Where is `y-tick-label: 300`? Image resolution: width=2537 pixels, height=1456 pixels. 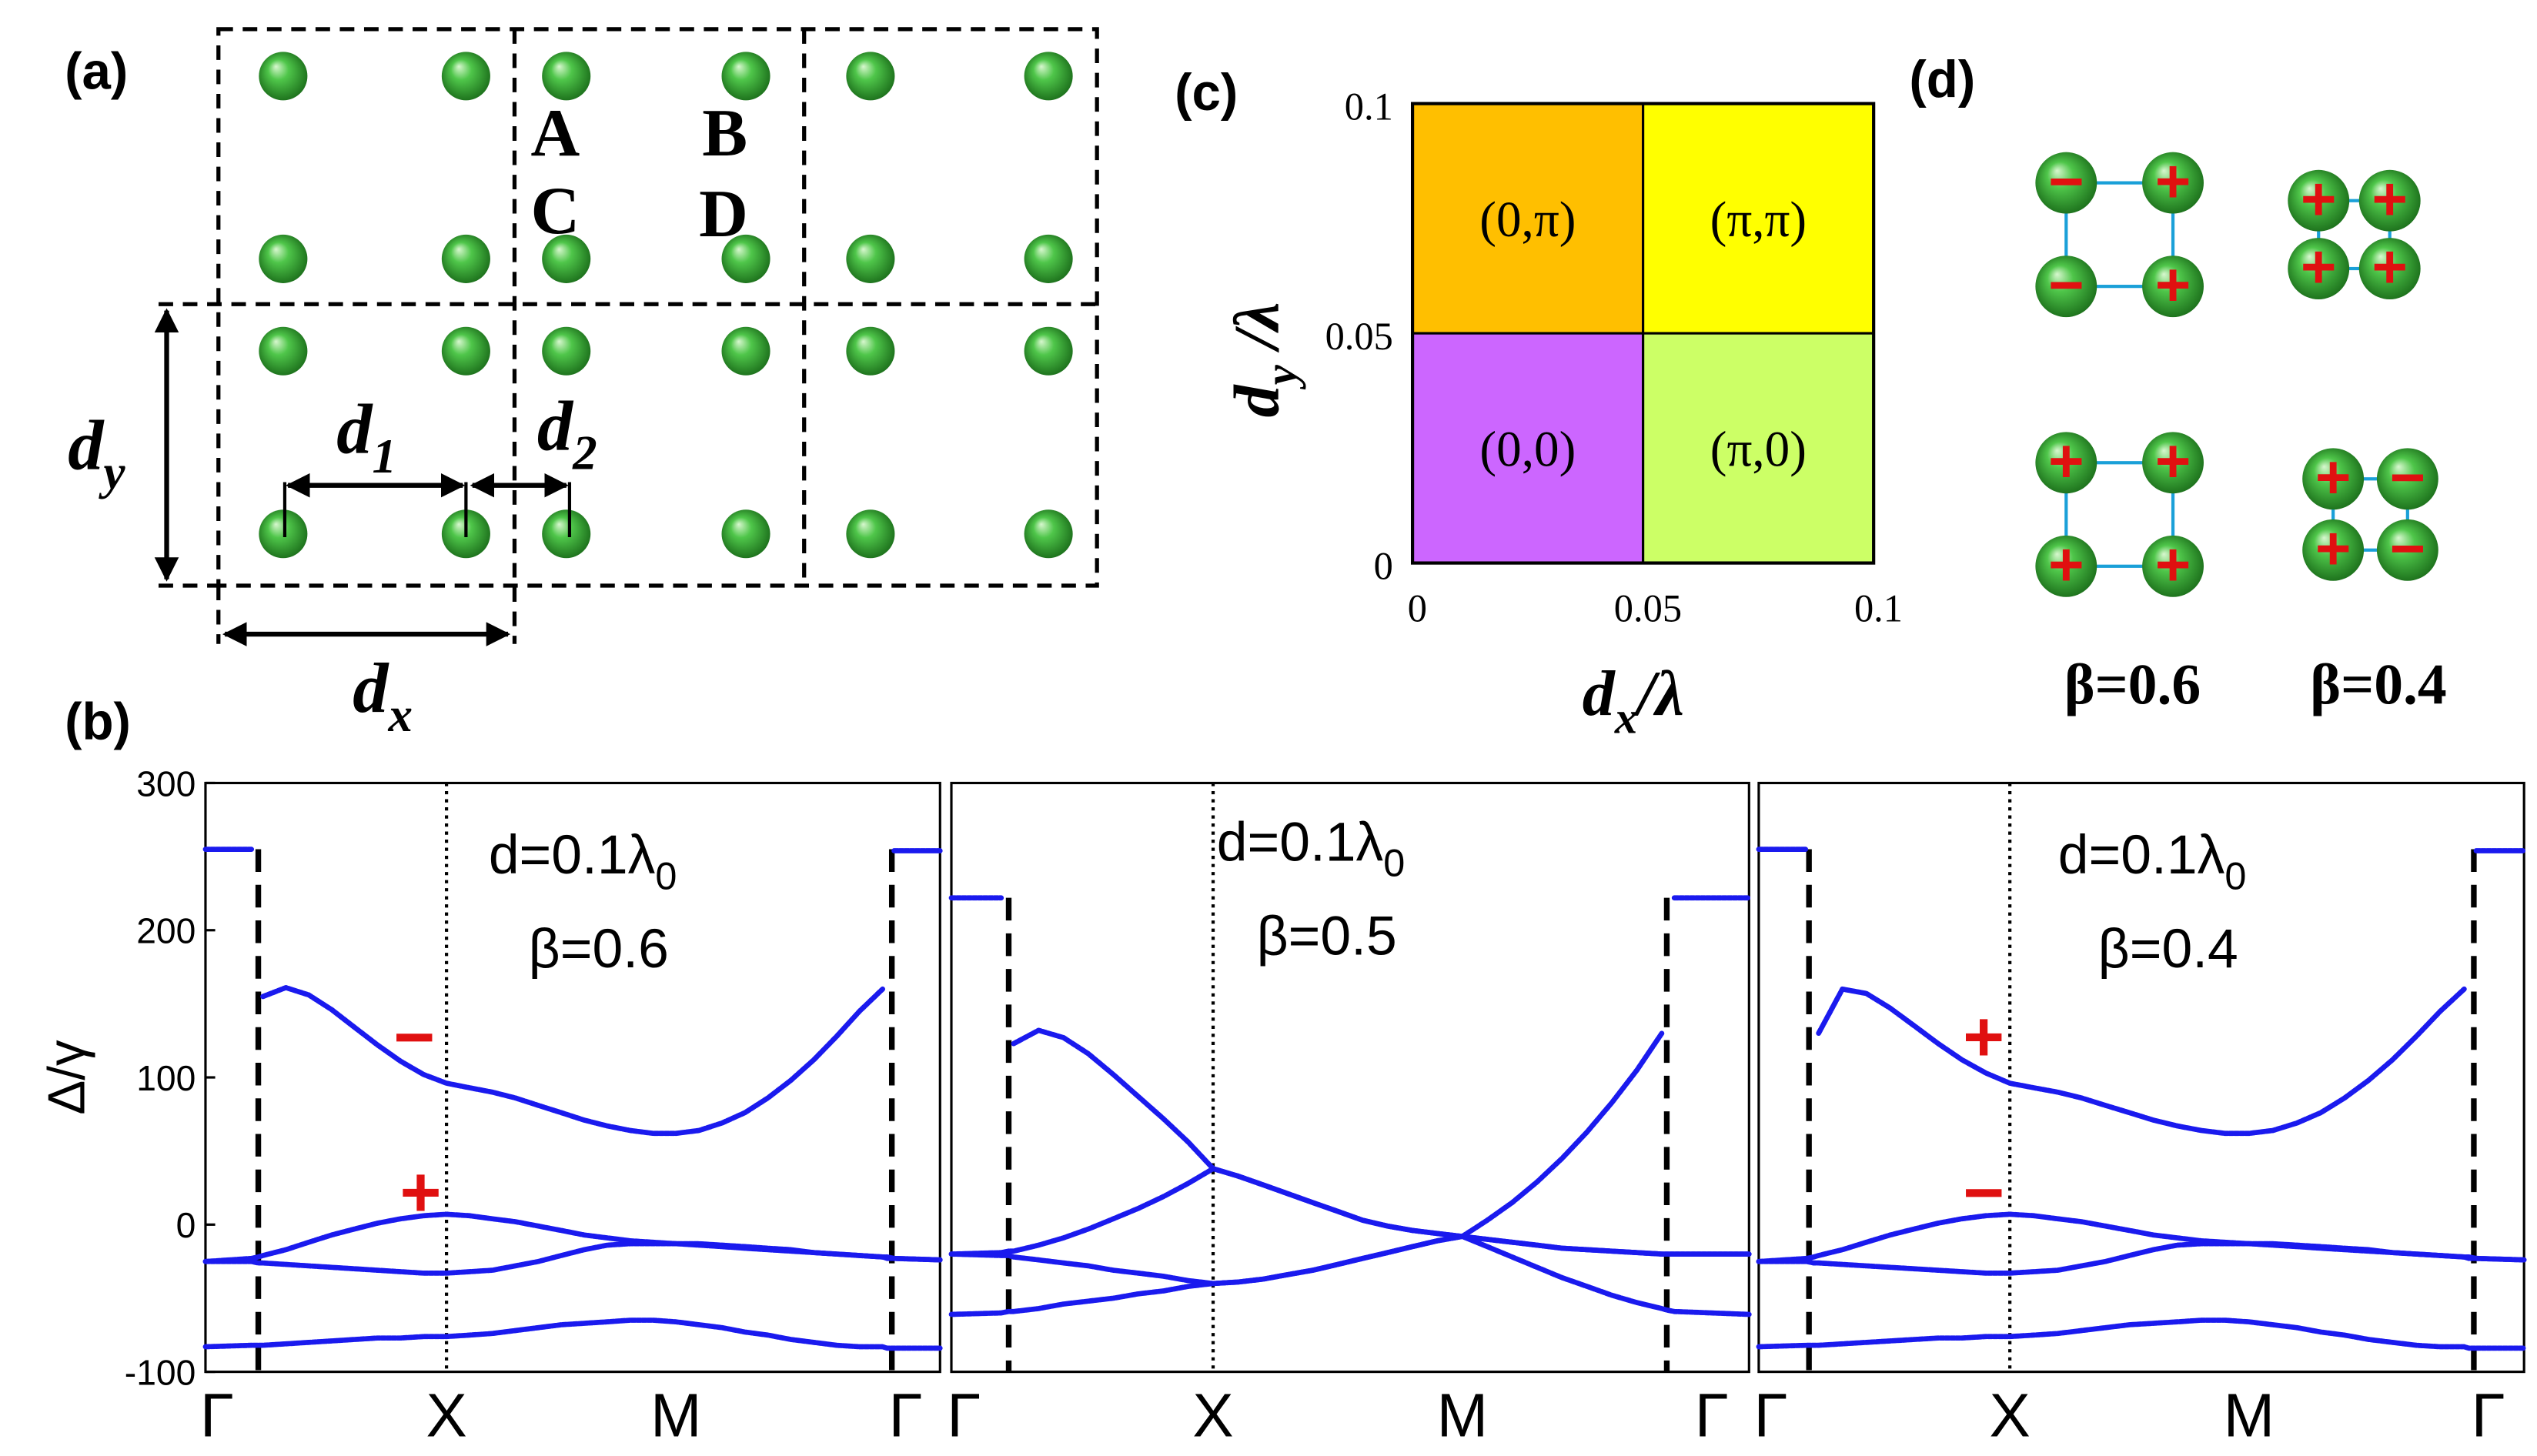 y-tick-label: 300 is located at coordinates (166, 783).